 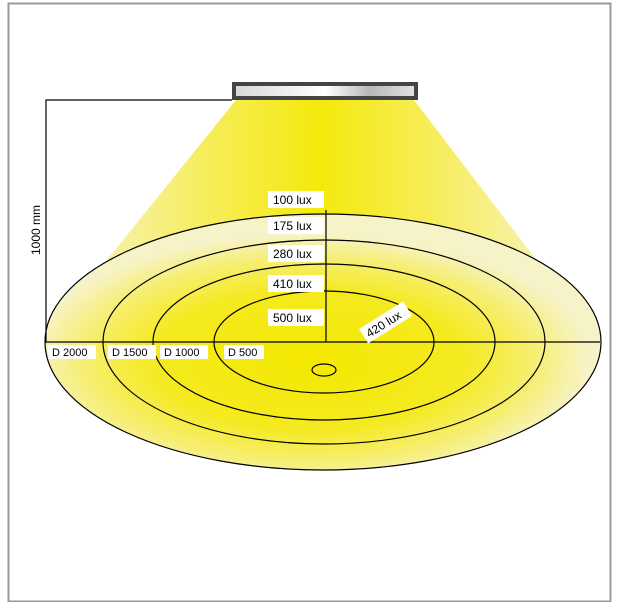 I want to click on height-label: 1000 mm, so click(x=36, y=230).